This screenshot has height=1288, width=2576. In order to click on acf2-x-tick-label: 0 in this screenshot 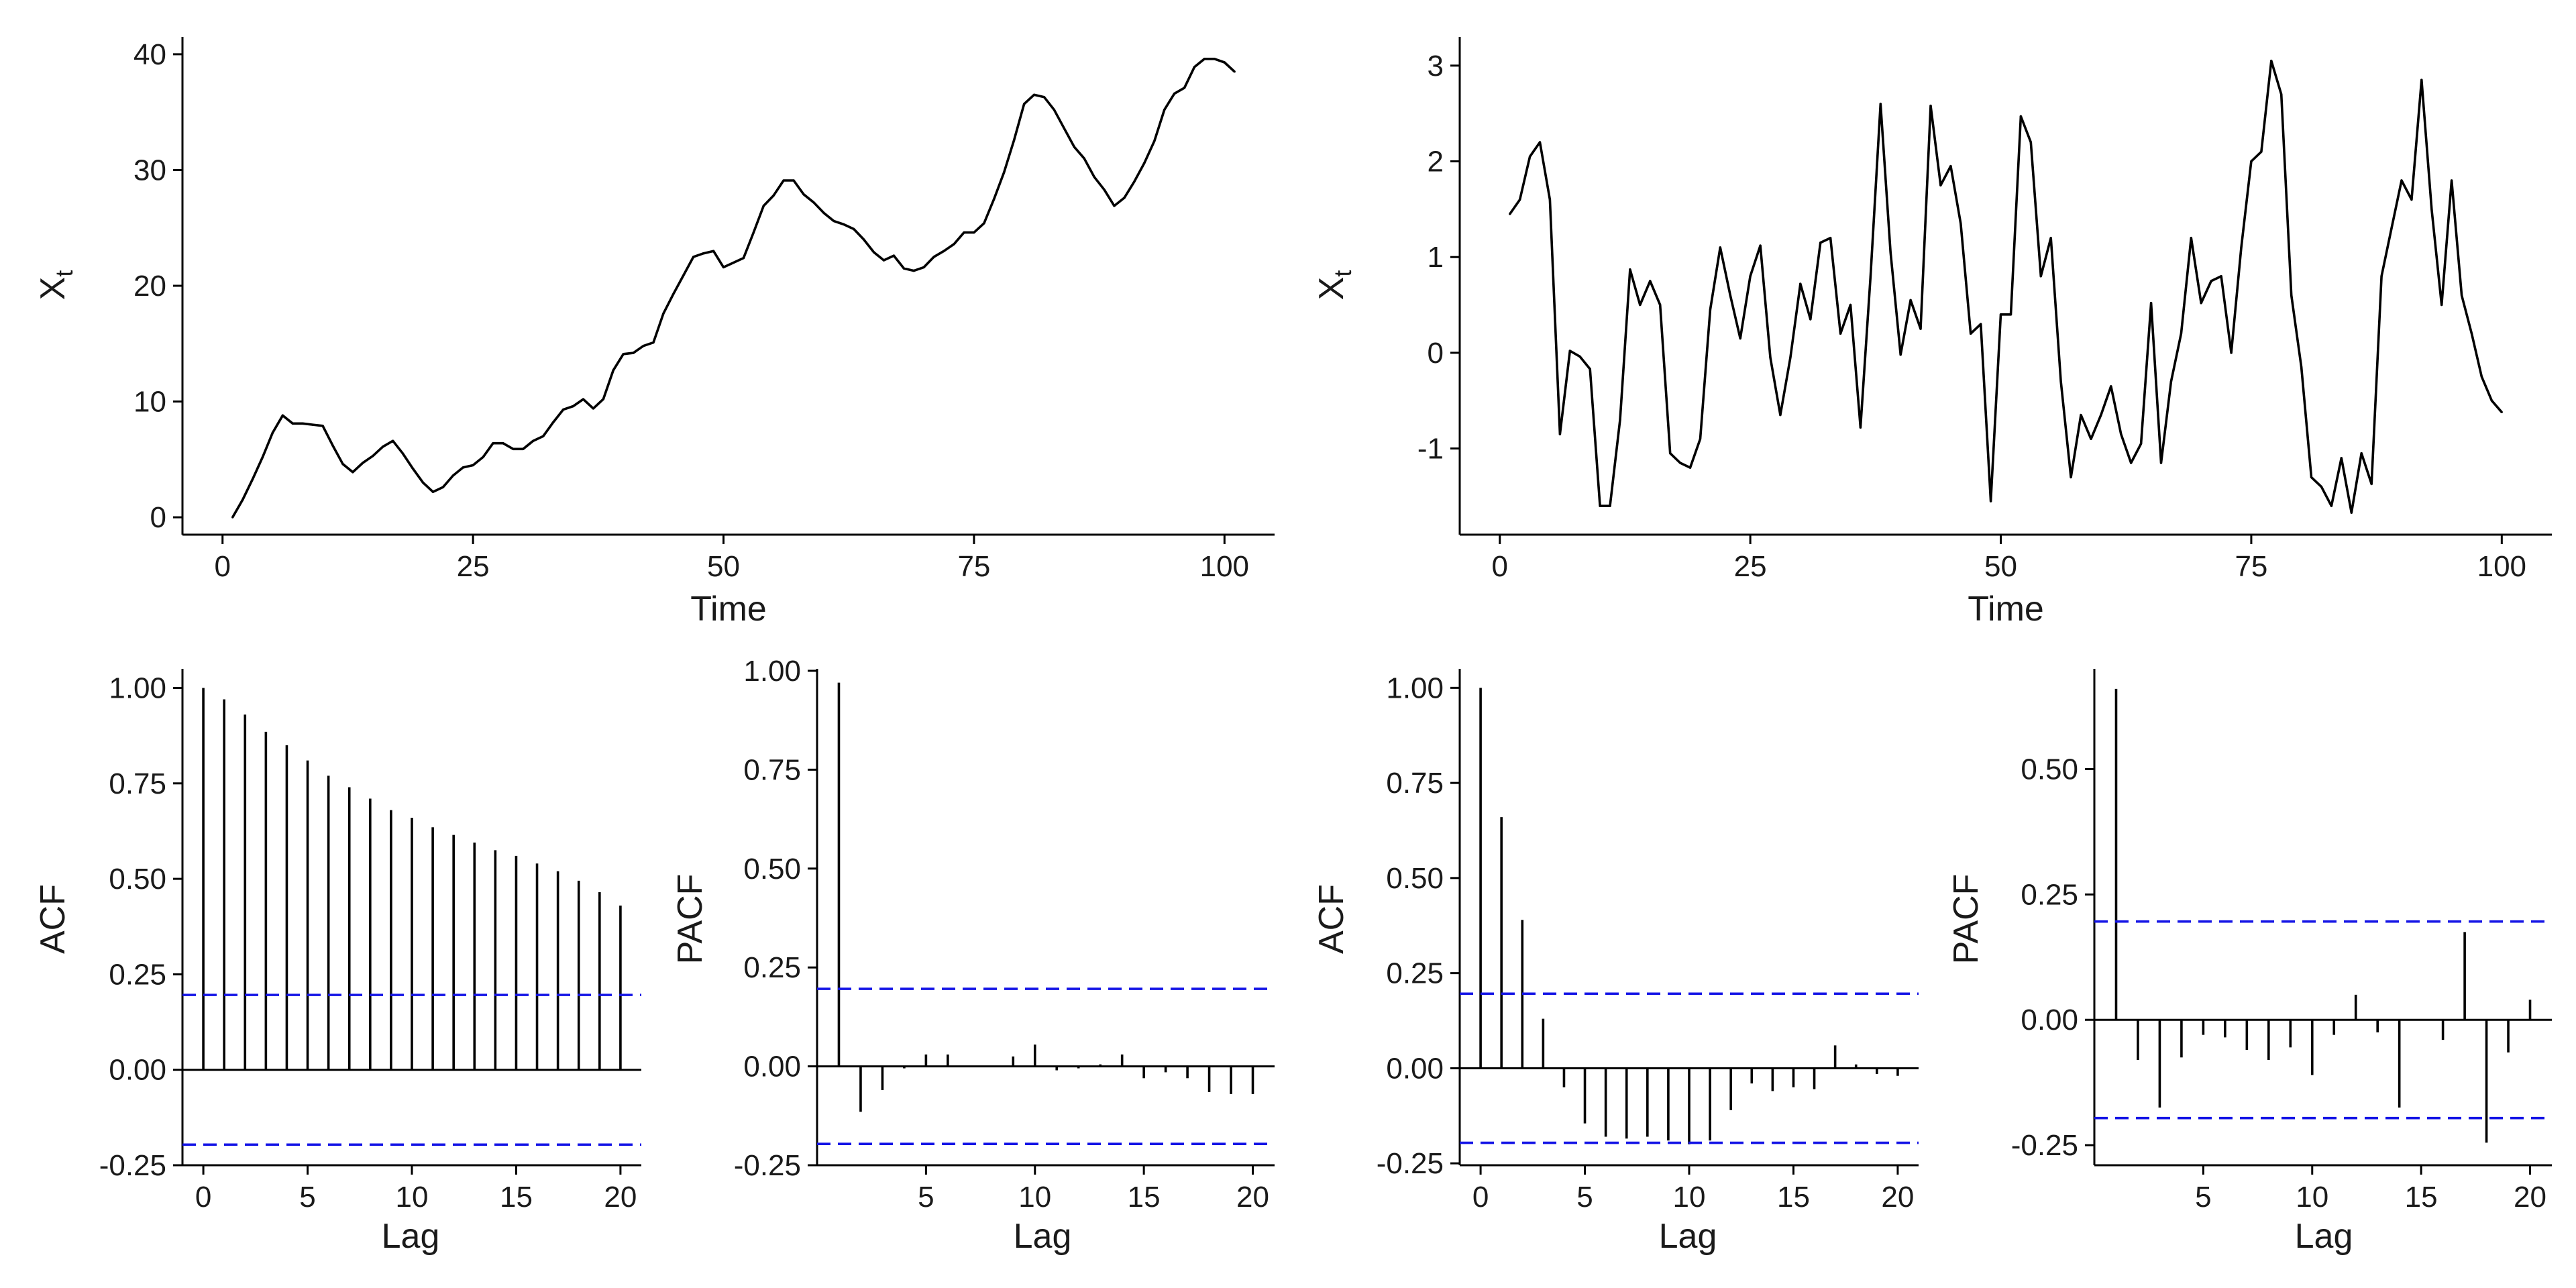, I will do `click(1480, 1197)`.